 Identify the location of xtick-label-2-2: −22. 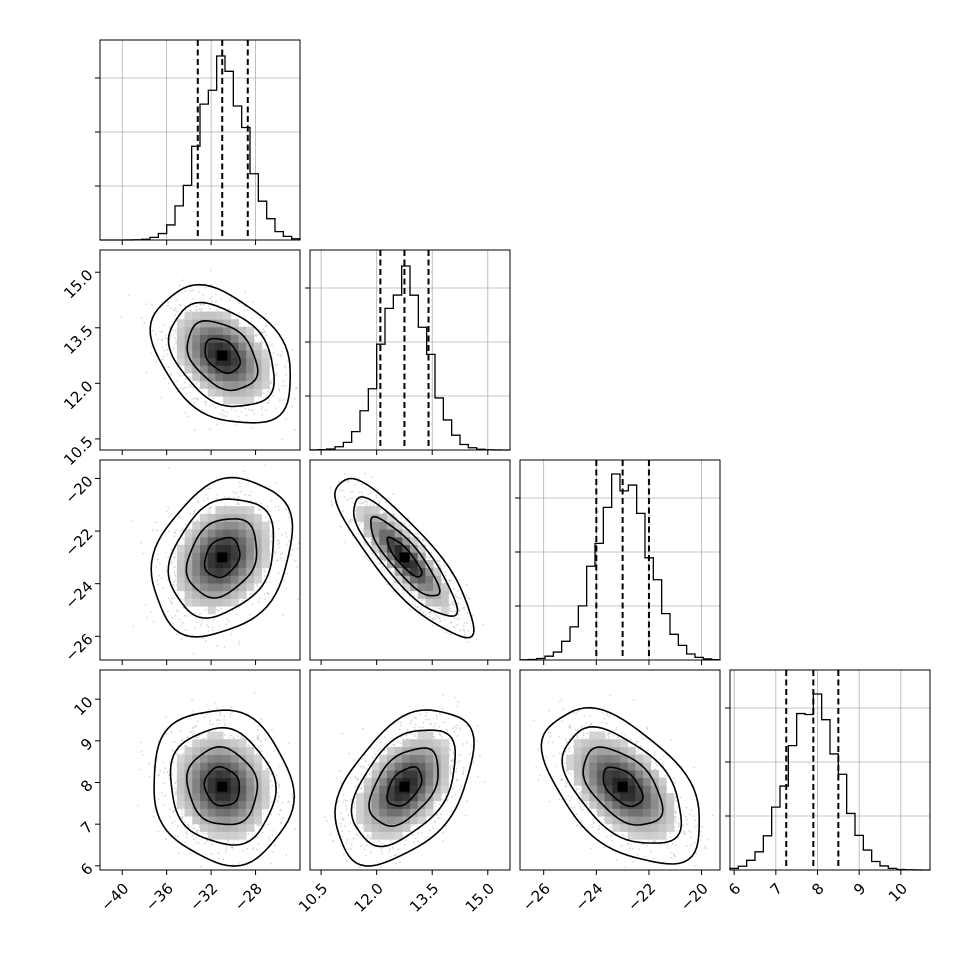
(641, 897).